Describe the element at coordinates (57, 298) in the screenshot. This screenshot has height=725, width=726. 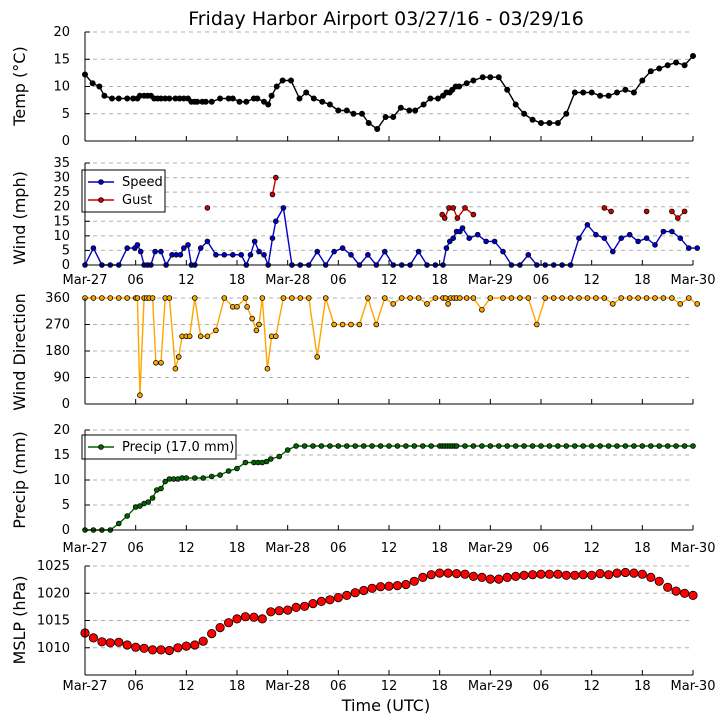
I see `y-tick-label: 360` at that location.